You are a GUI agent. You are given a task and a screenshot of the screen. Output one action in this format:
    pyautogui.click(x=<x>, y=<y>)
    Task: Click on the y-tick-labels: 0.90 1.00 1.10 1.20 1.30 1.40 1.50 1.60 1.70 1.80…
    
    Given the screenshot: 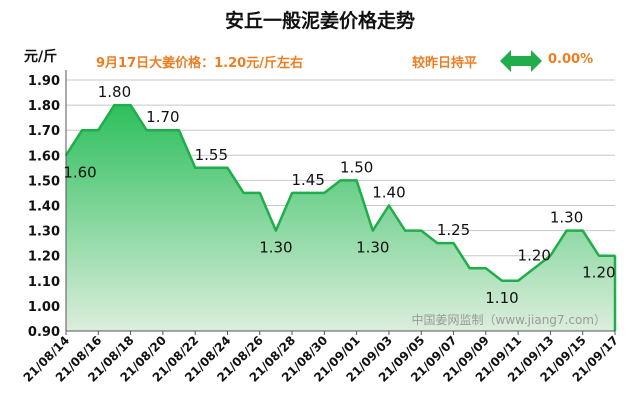 What is the action you would take?
    pyautogui.click(x=44, y=207)
    